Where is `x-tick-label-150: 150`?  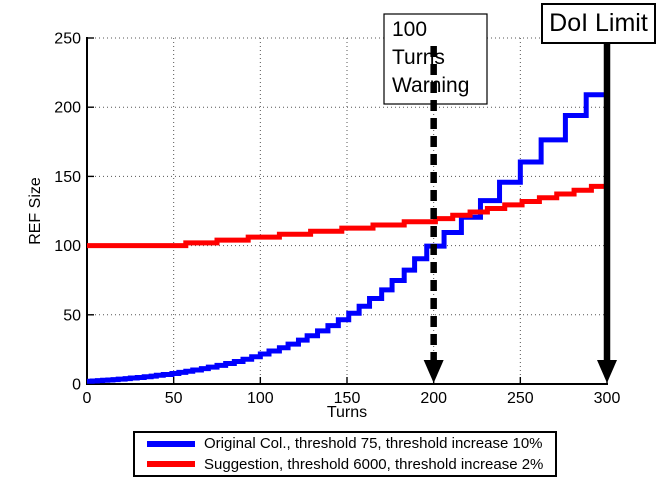 x-tick-label-150: 150 is located at coordinates (347, 398).